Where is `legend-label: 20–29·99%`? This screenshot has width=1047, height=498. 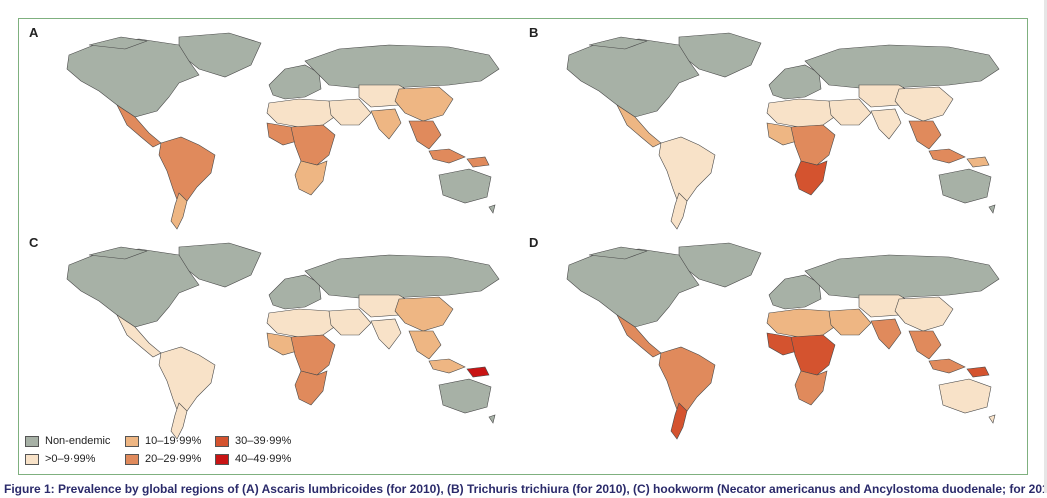 legend-label: 20–29·99% is located at coordinates (173, 459).